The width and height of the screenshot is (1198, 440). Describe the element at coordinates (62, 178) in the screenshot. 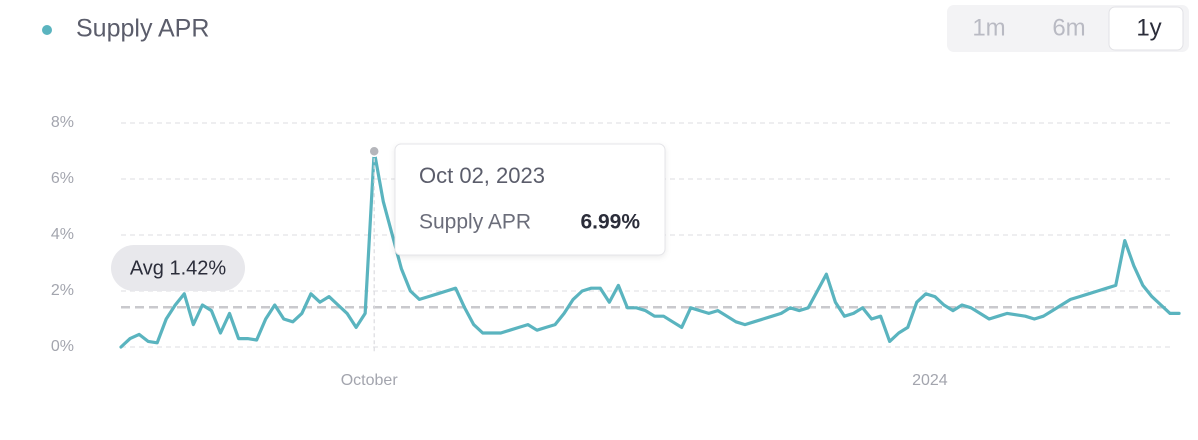

I see `y-tick-label: 6%` at that location.